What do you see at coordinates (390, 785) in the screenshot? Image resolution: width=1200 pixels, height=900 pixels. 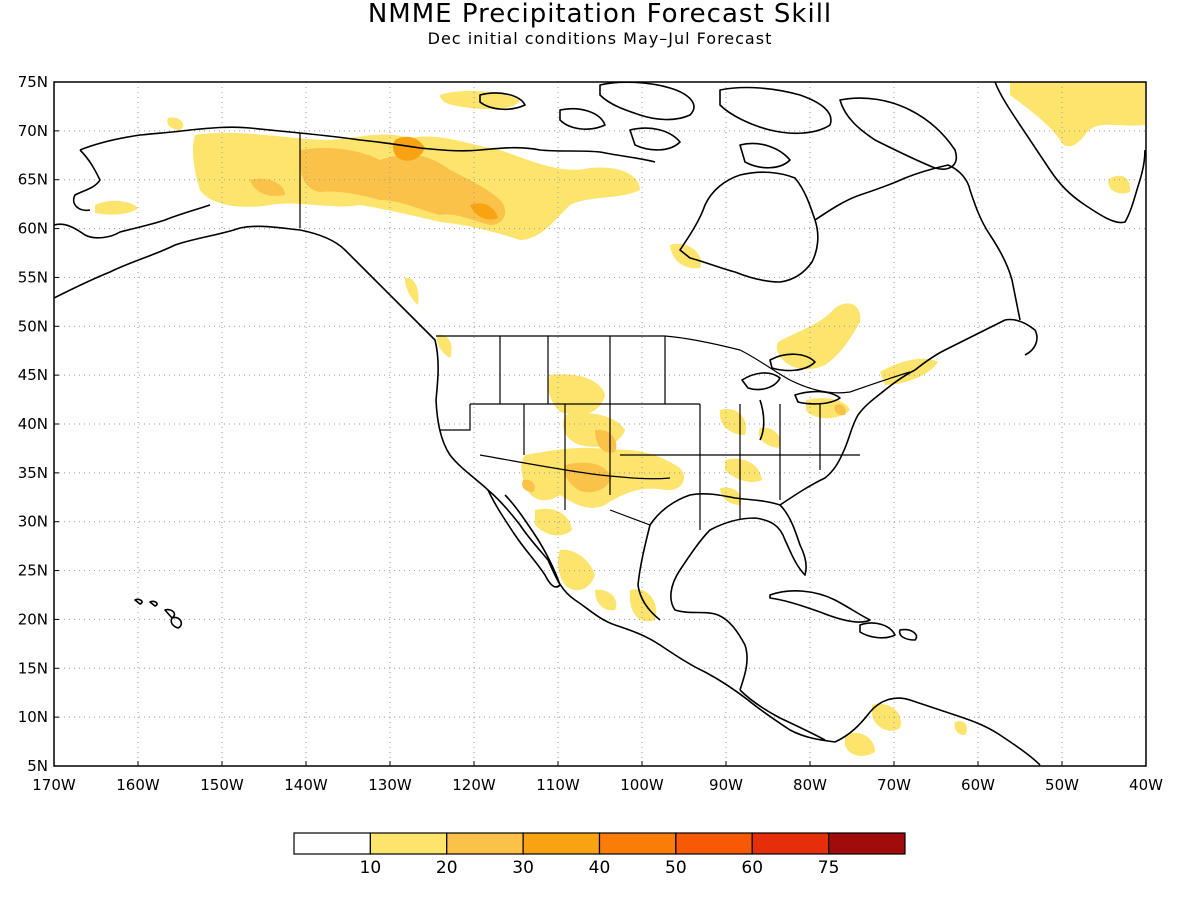 I see `lon-tick-label: 130W` at bounding box center [390, 785].